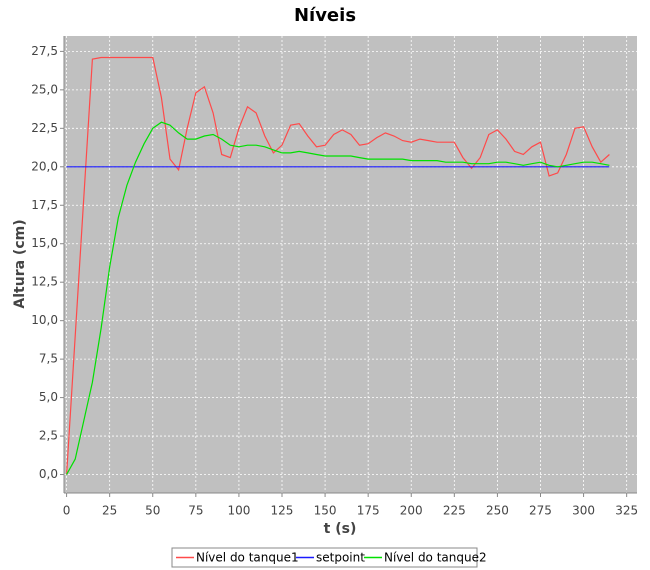 The height and width of the screenshot is (570, 650). Describe the element at coordinates (368, 511) in the screenshot. I see `x-tick-label: 175` at that location.